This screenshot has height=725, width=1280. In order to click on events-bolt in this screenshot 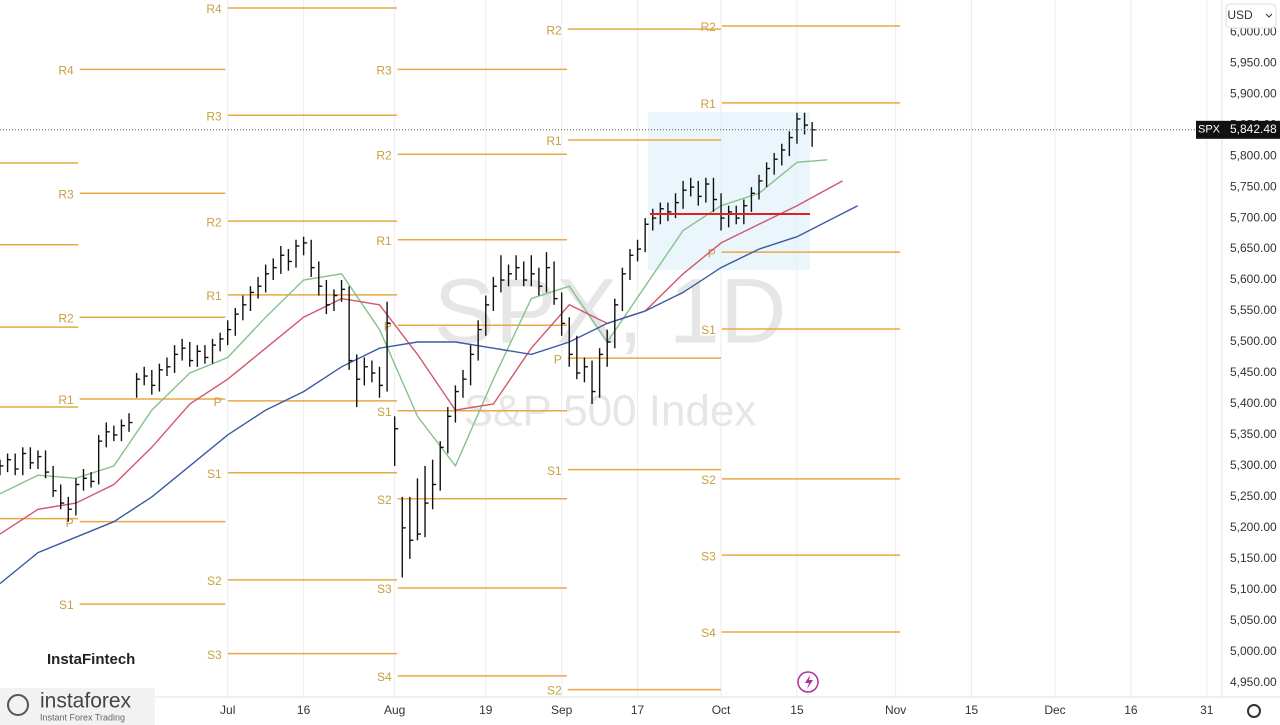, I will do `click(809, 682)`.